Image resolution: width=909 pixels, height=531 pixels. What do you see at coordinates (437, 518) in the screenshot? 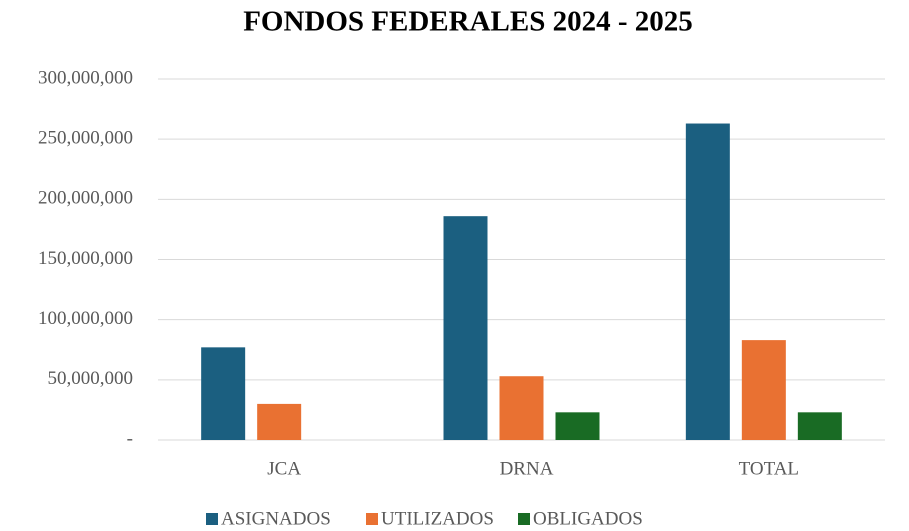
I see `legend-label: UTILIZADOS` at bounding box center [437, 518].